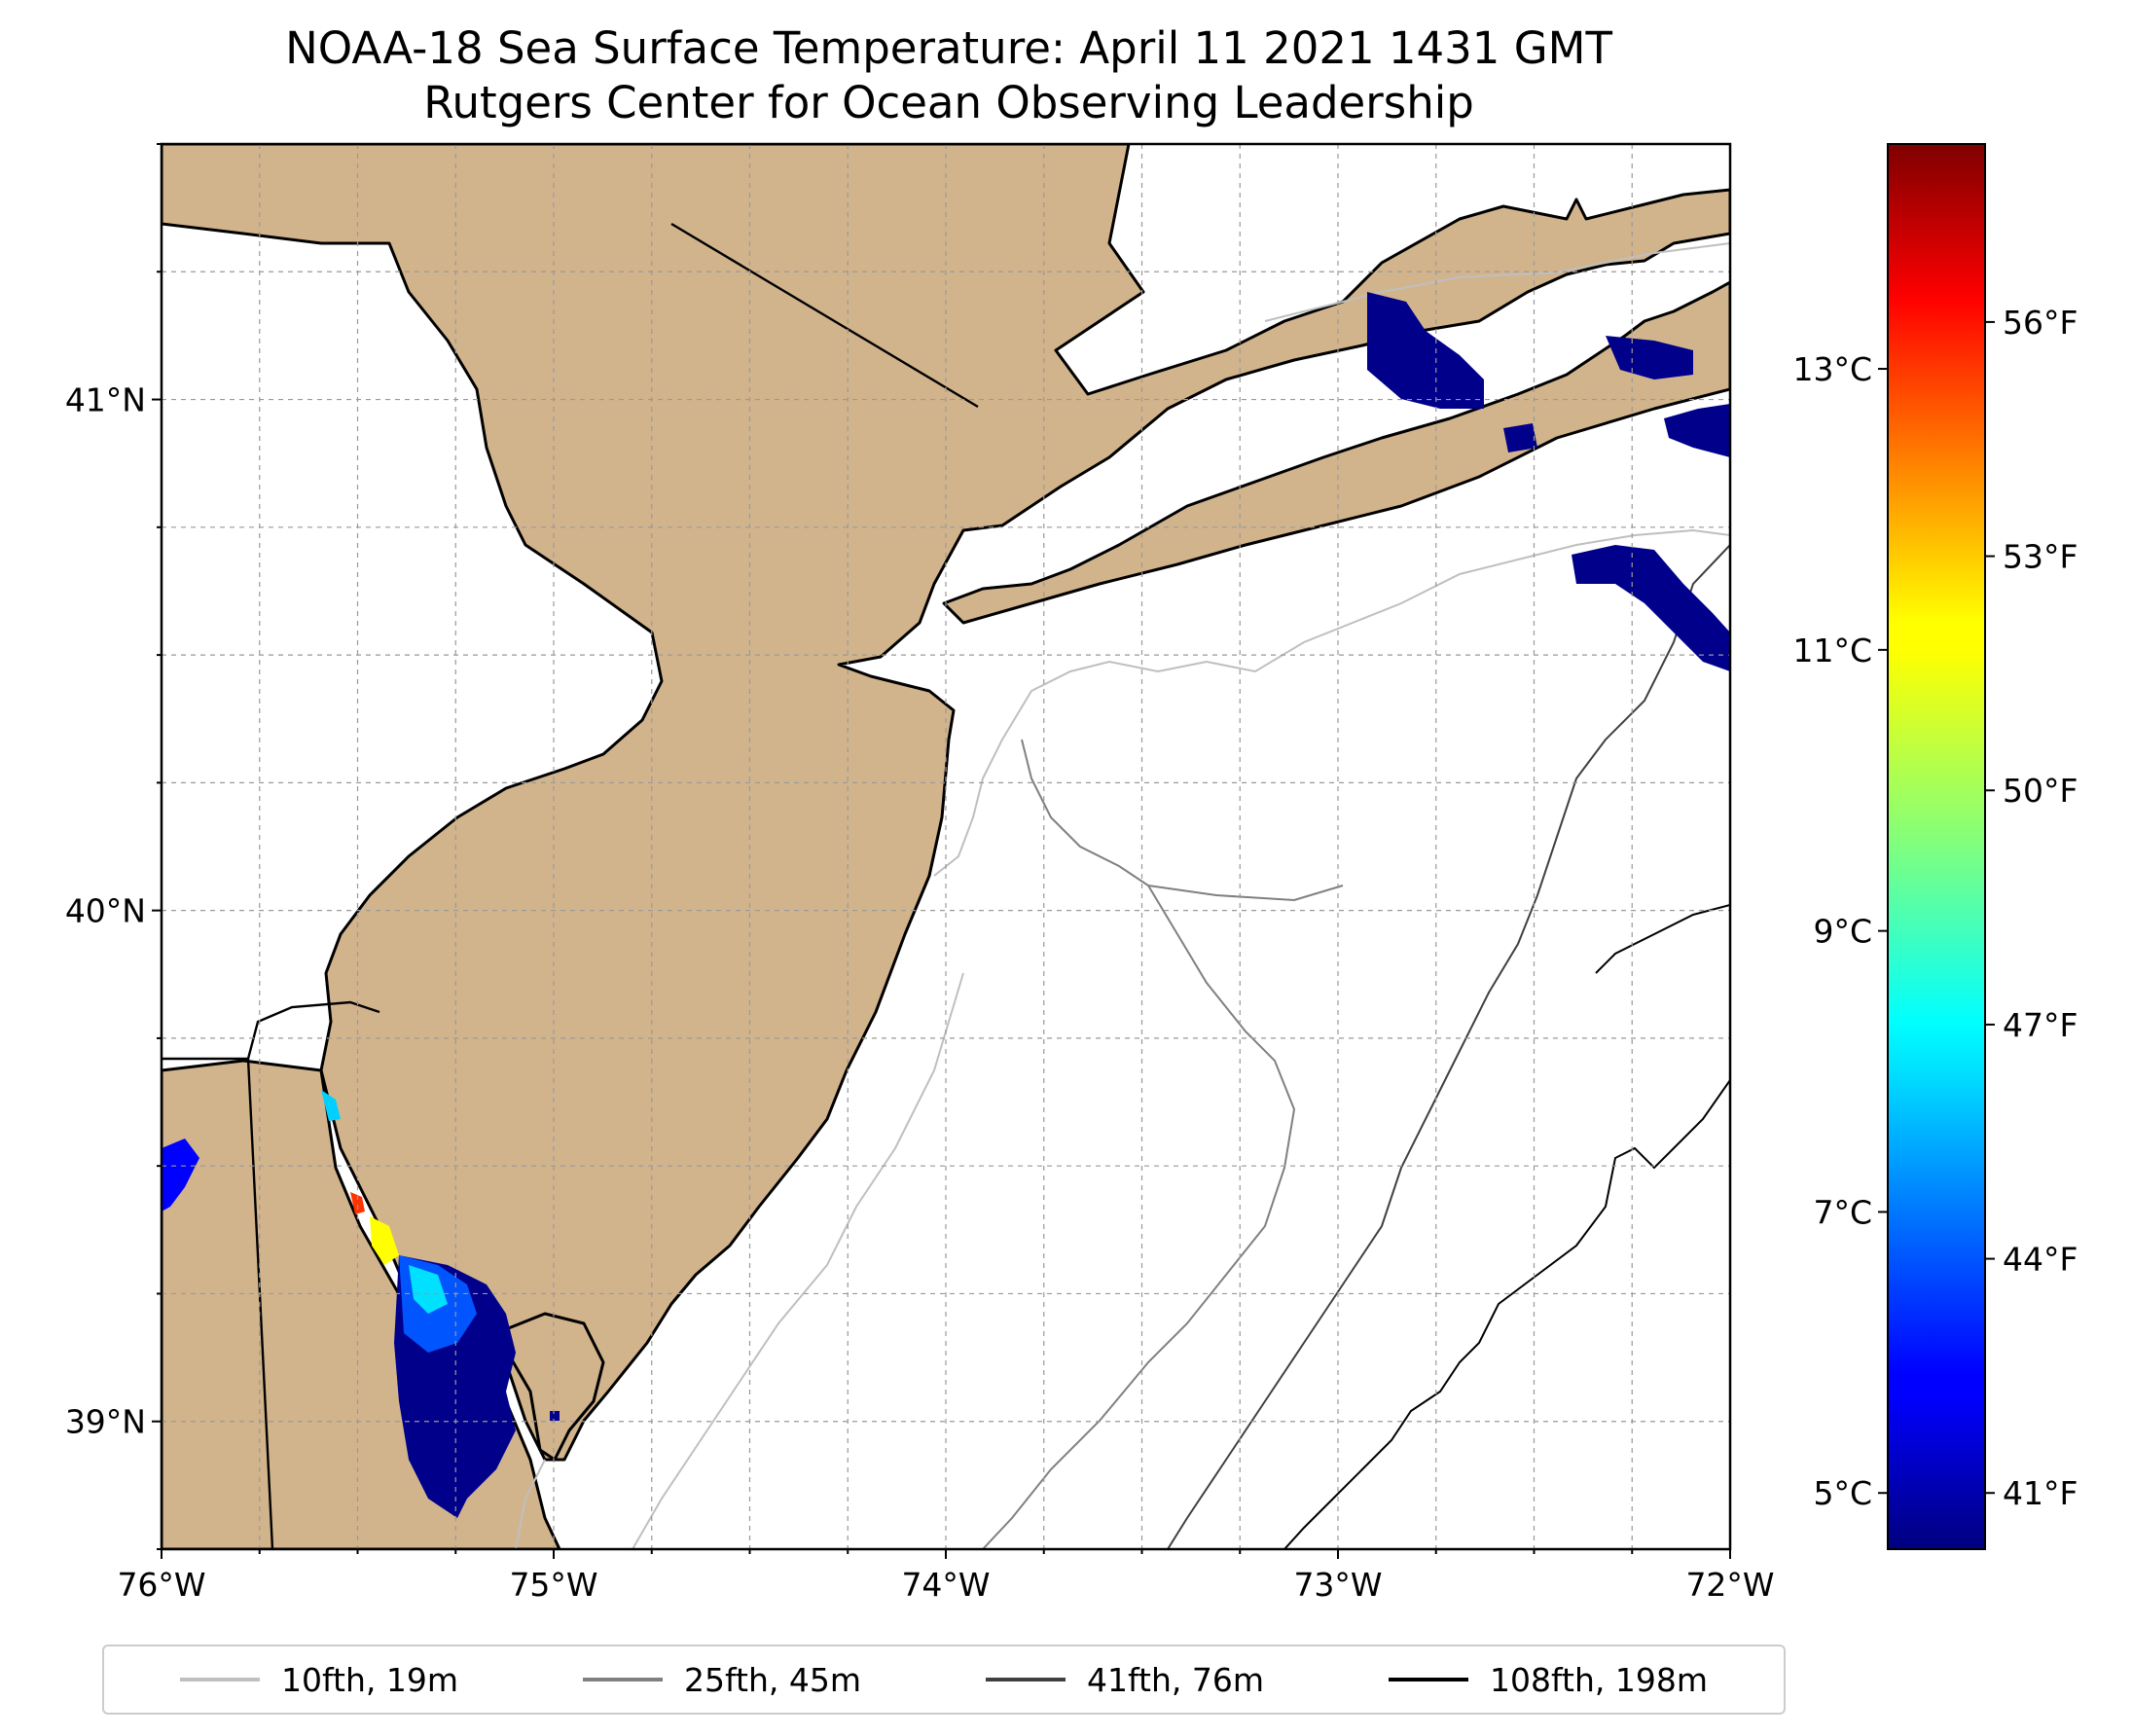 This screenshot has height=1736, width=2132. I want to click on sst-patch-li-north-shore, so click(1520, 438).